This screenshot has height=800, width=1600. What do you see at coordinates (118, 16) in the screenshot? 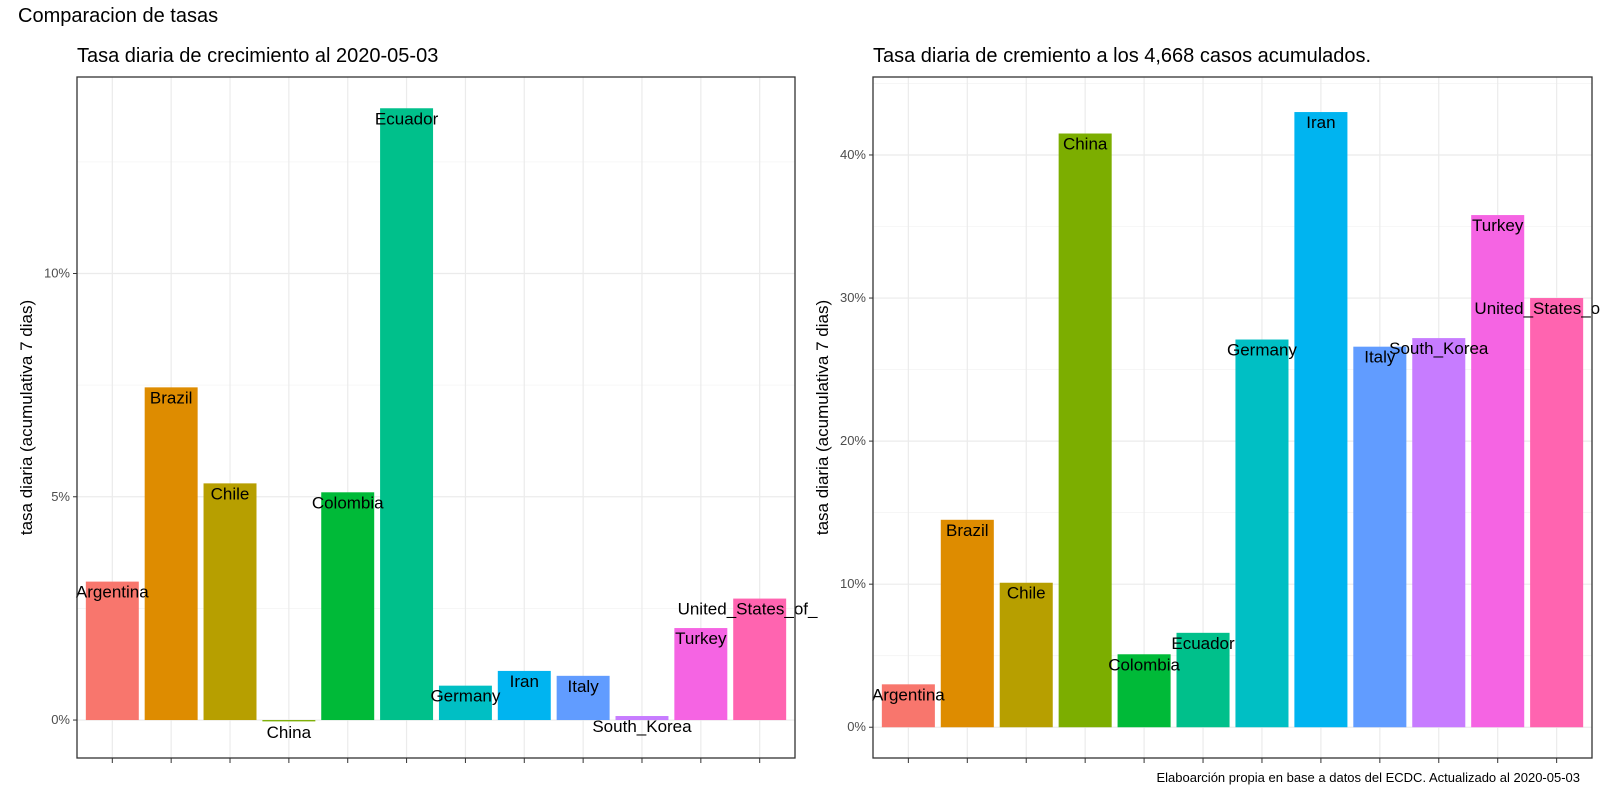
I see `figure-title: Comparacion de tasas` at bounding box center [118, 16].